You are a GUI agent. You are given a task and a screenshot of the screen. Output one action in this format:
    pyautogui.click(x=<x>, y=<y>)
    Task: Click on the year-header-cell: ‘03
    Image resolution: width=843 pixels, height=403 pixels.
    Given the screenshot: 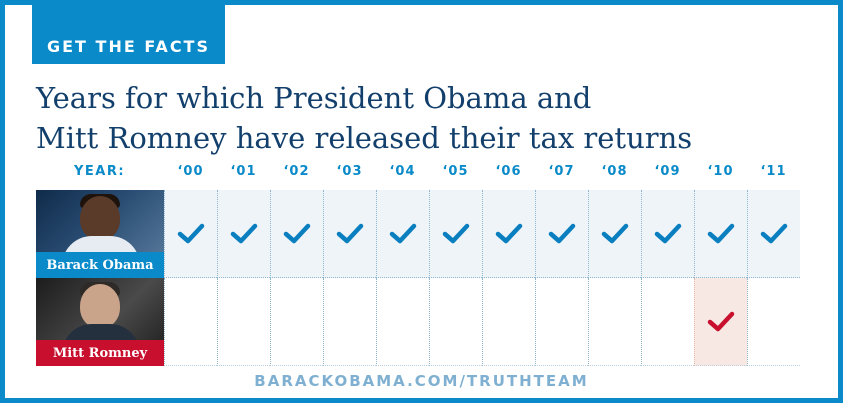 What is the action you would take?
    pyautogui.click(x=349, y=171)
    